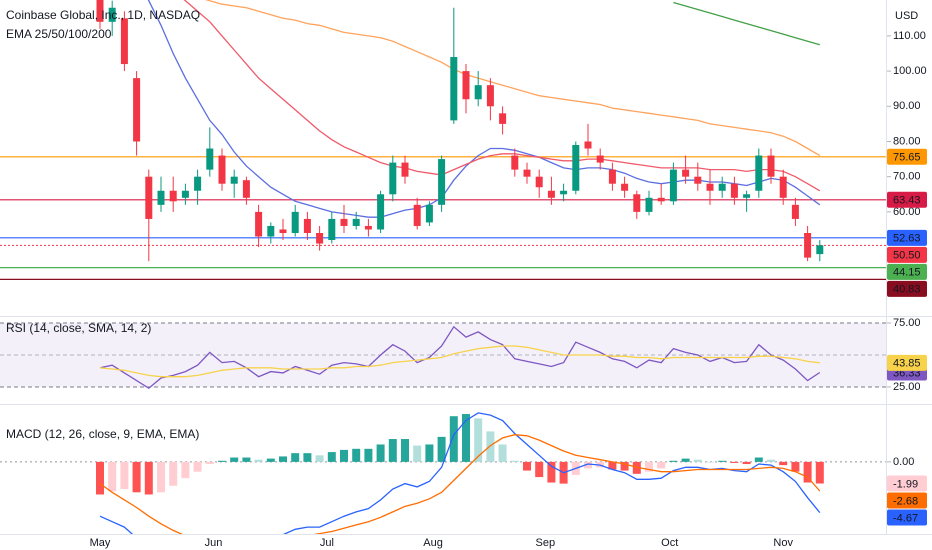  What do you see at coordinates (214, 543) in the screenshot?
I see `x-tick-label: Jun` at bounding box center [214, 543].